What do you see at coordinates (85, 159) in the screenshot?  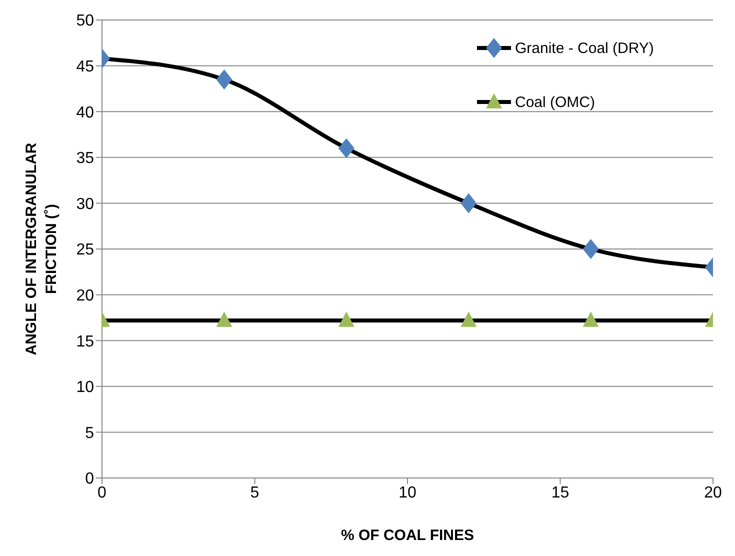 I see `y-tick-label: 35` at bounding box center [85, 159].